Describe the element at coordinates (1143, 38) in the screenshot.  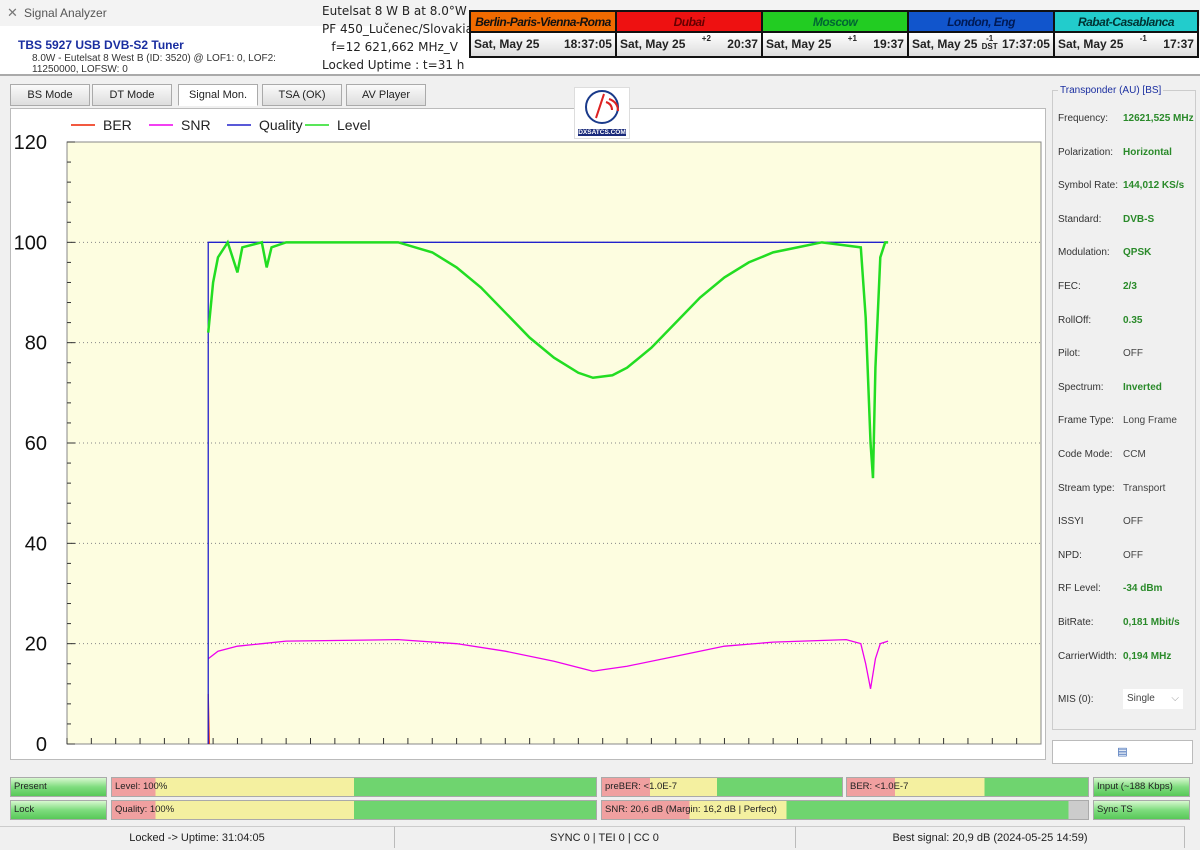
I see `clock-offset: -1` at that location.